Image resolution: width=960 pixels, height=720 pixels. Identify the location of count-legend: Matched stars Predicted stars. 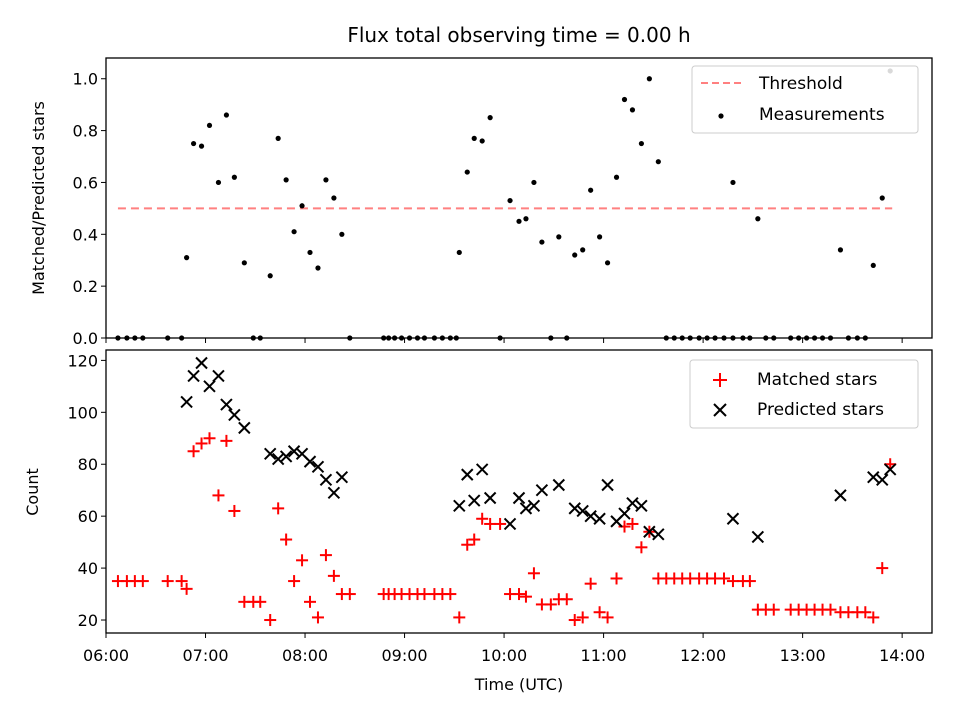
(804, 394).